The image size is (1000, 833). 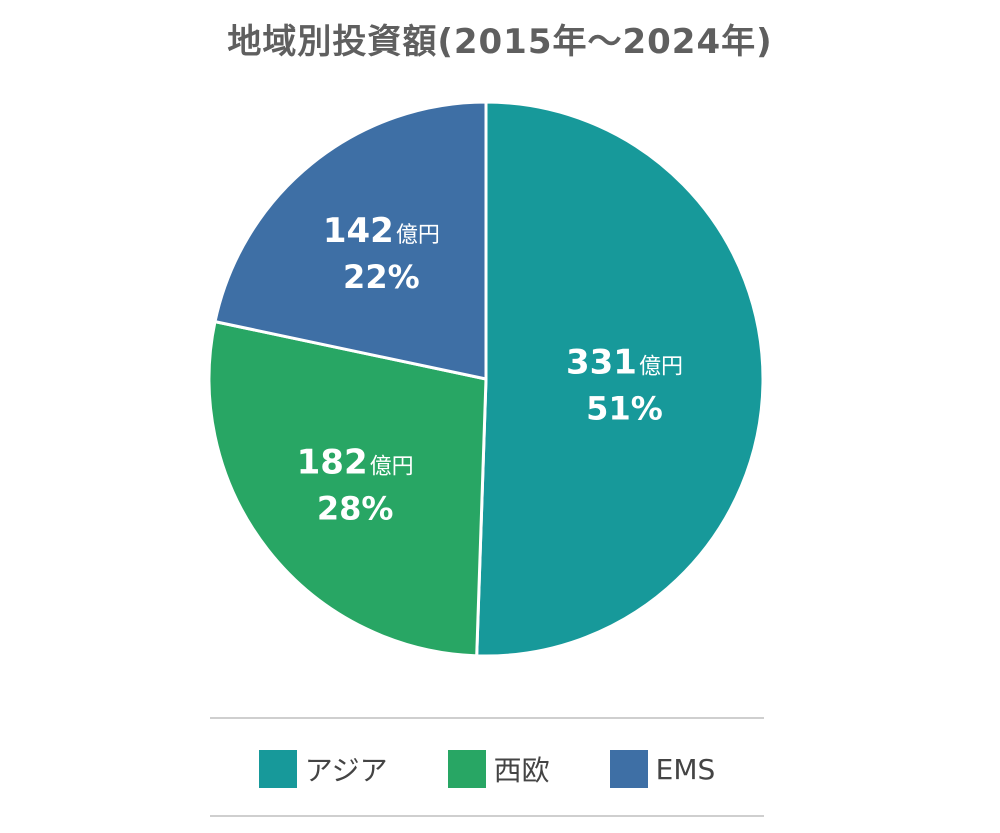 I want to click on slice-value-label-ems: 142億円, so click(x=381, y=231).